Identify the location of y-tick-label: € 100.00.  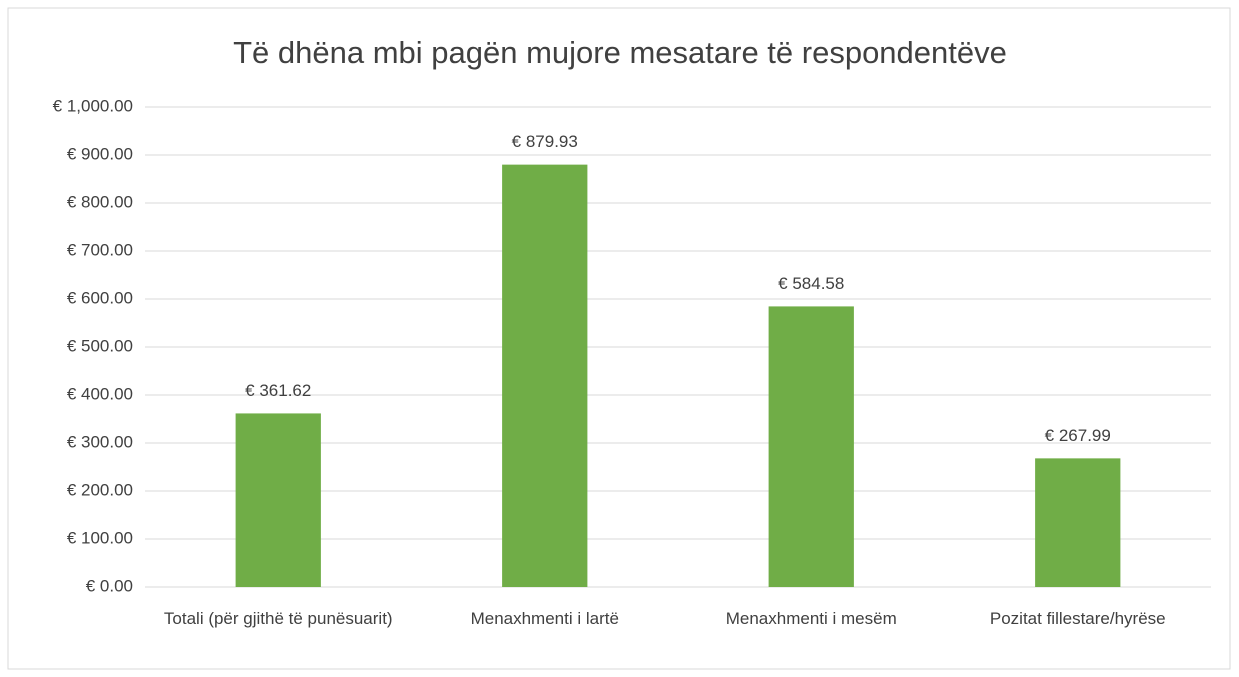
(100, 537).